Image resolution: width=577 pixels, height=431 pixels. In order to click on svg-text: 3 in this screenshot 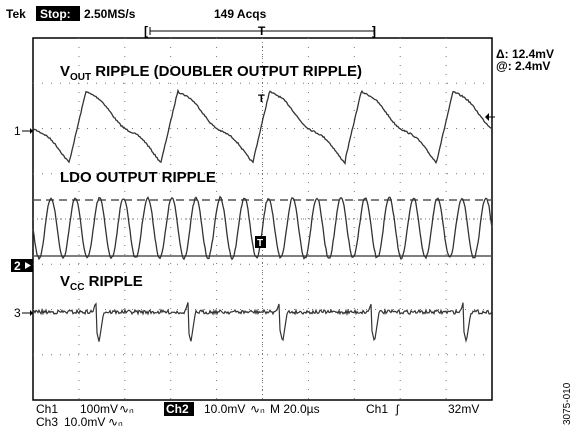, I will do `click(17, 313)`.